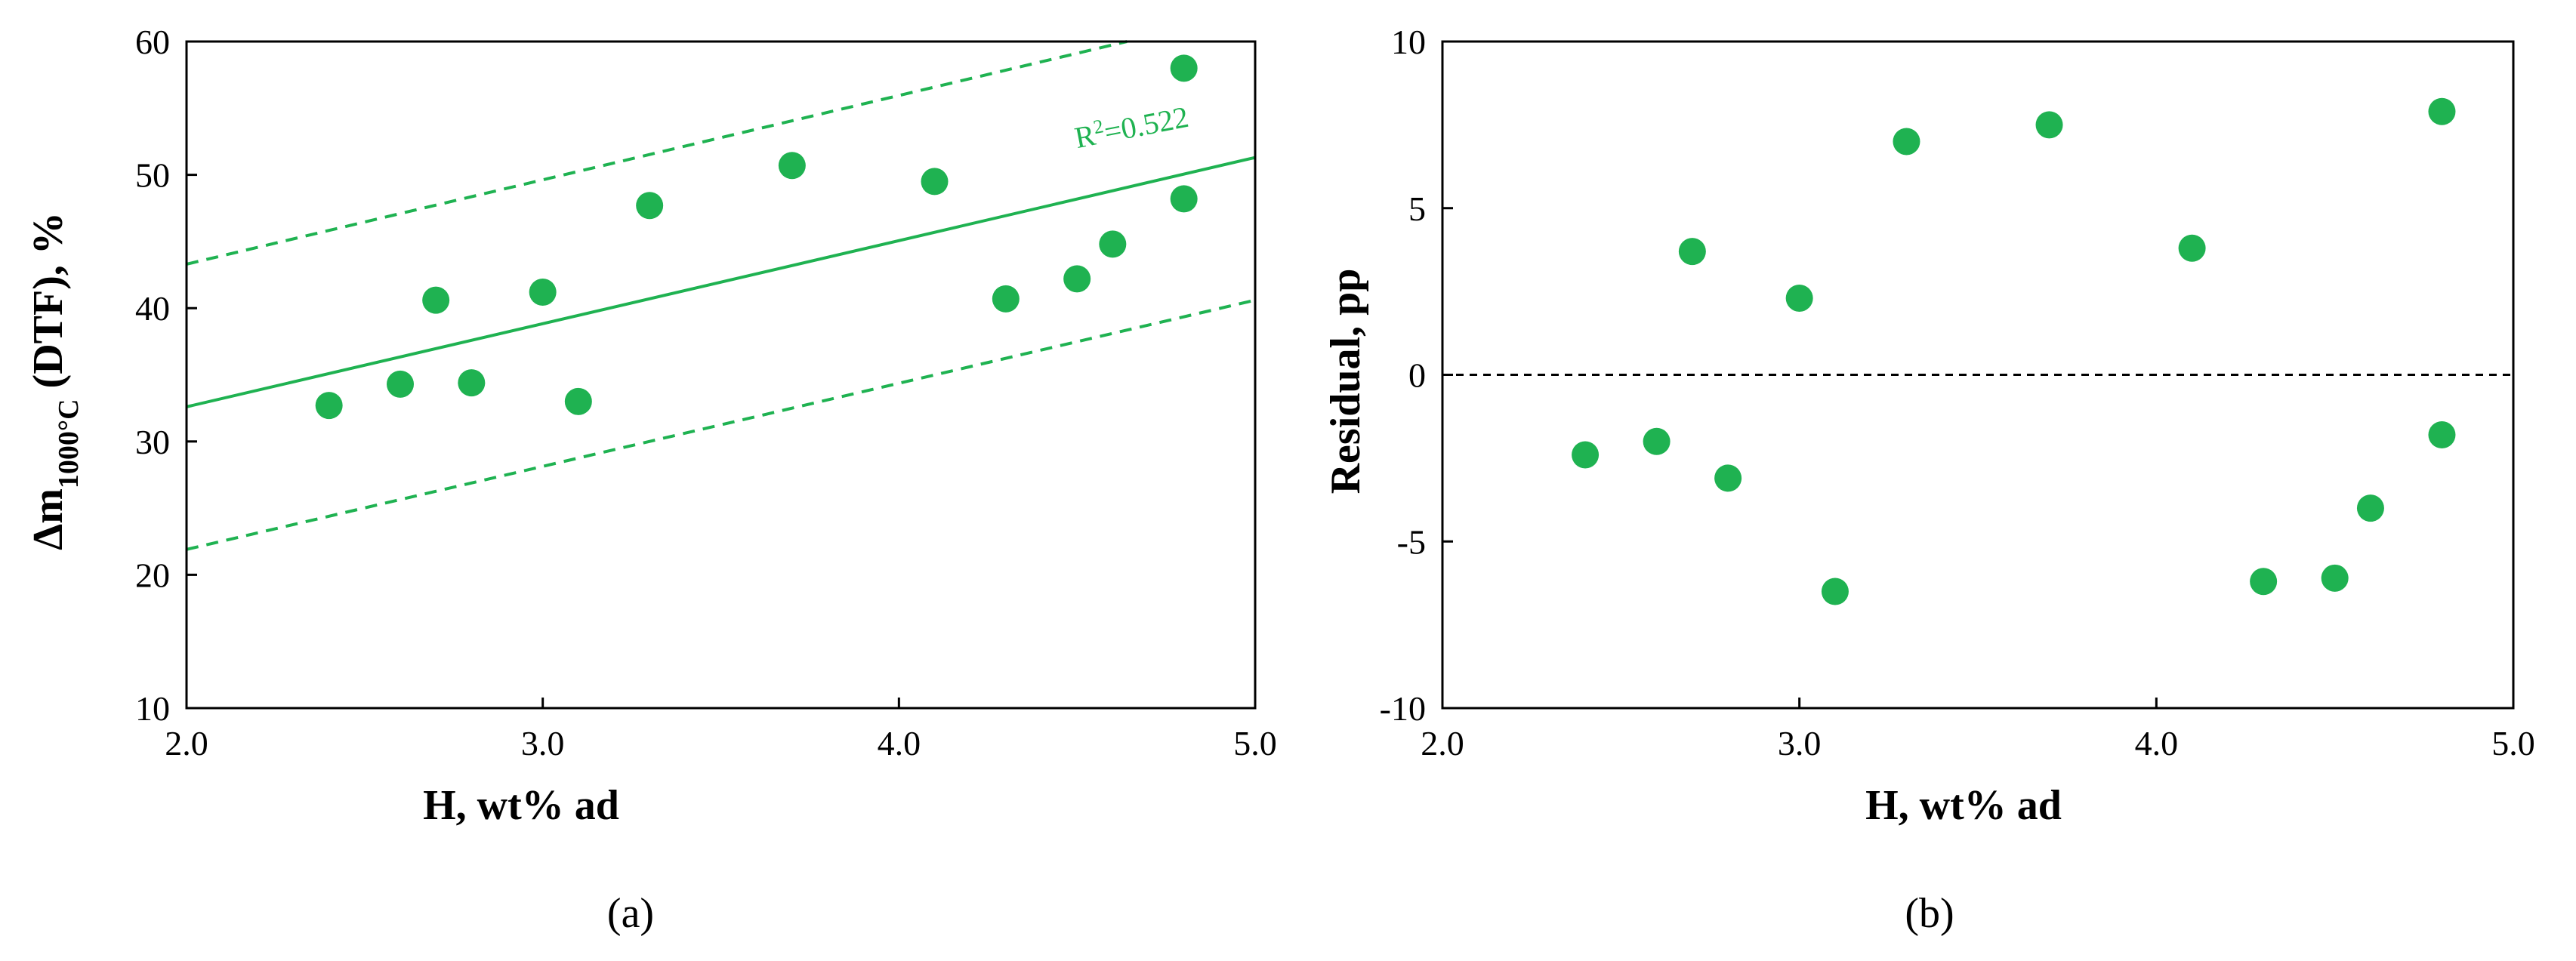 Image resolution: width=2576 pixels, height=961 pixels. I want to click on y-tick-label: 30, so click(152, 442).